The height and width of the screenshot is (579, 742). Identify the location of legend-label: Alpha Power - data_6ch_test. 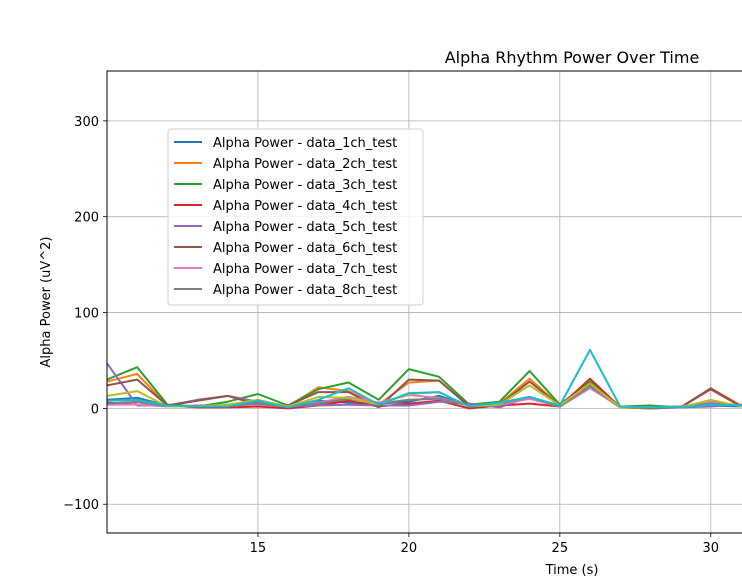
(305, 248).